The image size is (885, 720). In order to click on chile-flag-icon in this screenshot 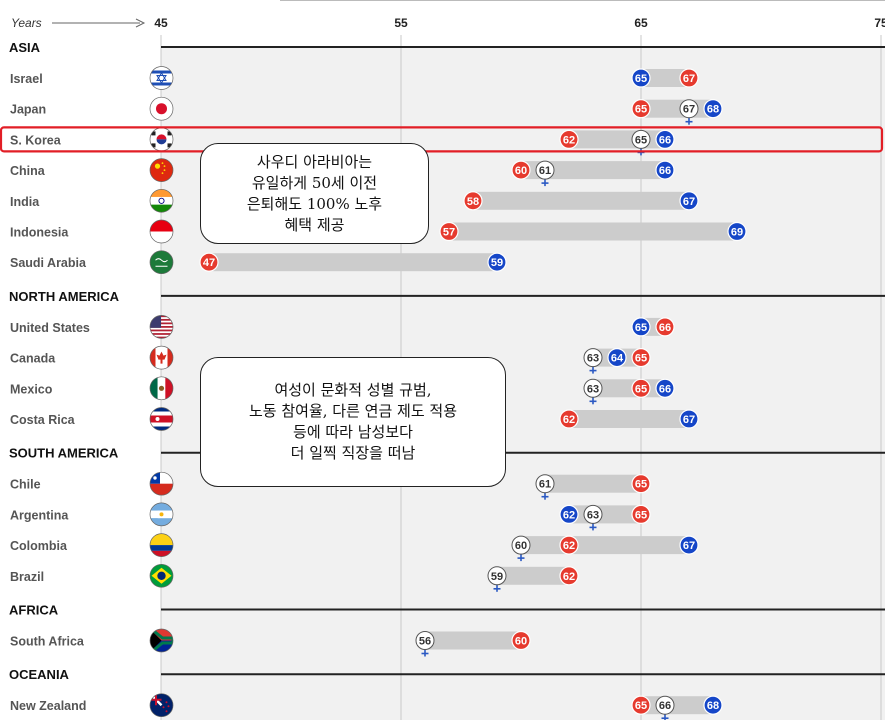, I will do `click(161, 484)`.